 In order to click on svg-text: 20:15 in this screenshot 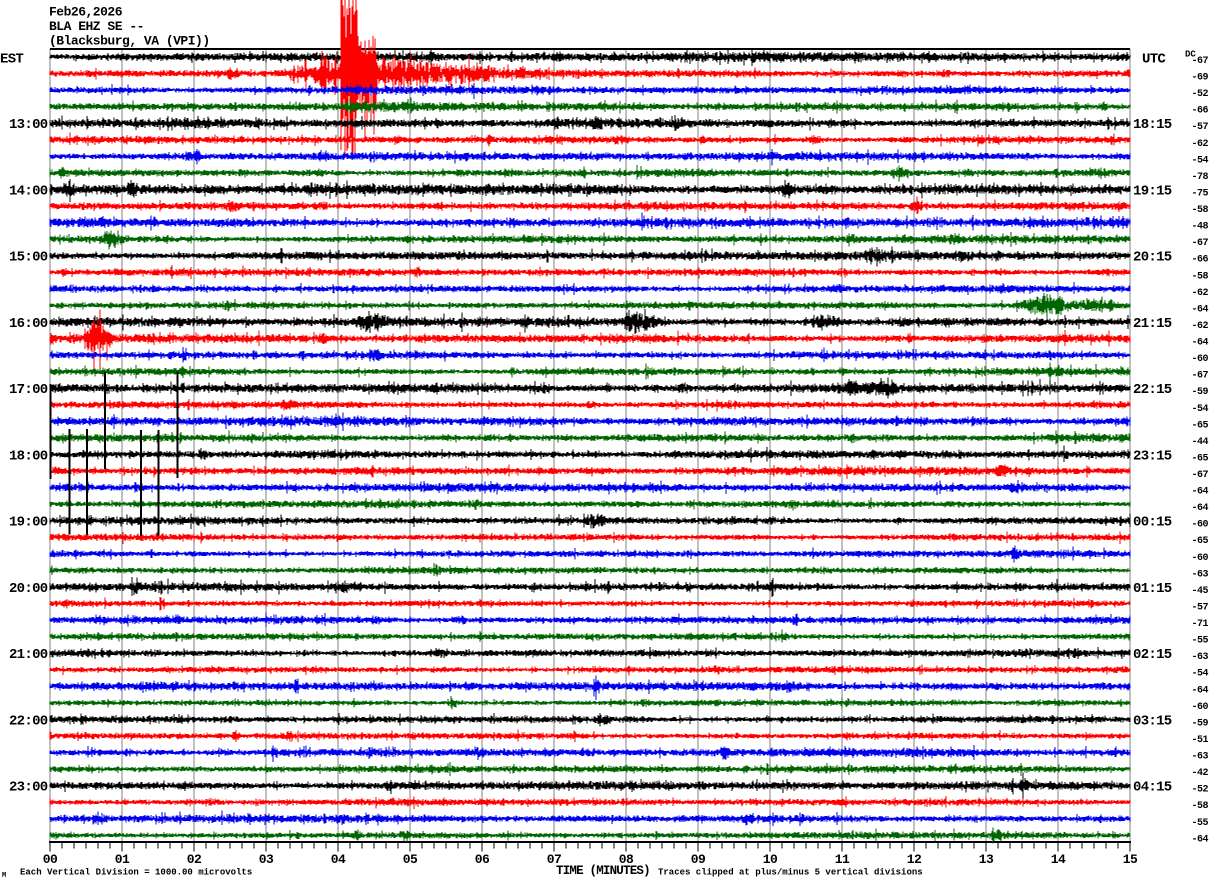, I will do `click(1152, 258)`.